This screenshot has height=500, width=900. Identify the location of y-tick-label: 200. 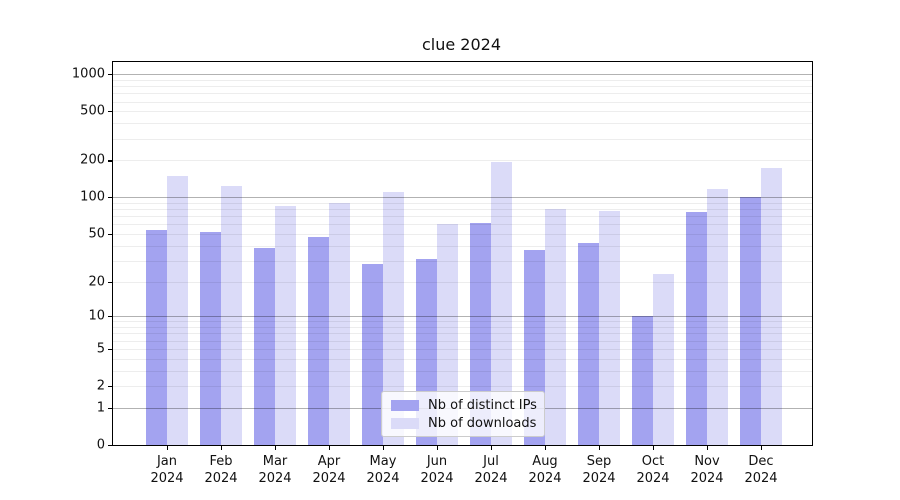
(92, 160).